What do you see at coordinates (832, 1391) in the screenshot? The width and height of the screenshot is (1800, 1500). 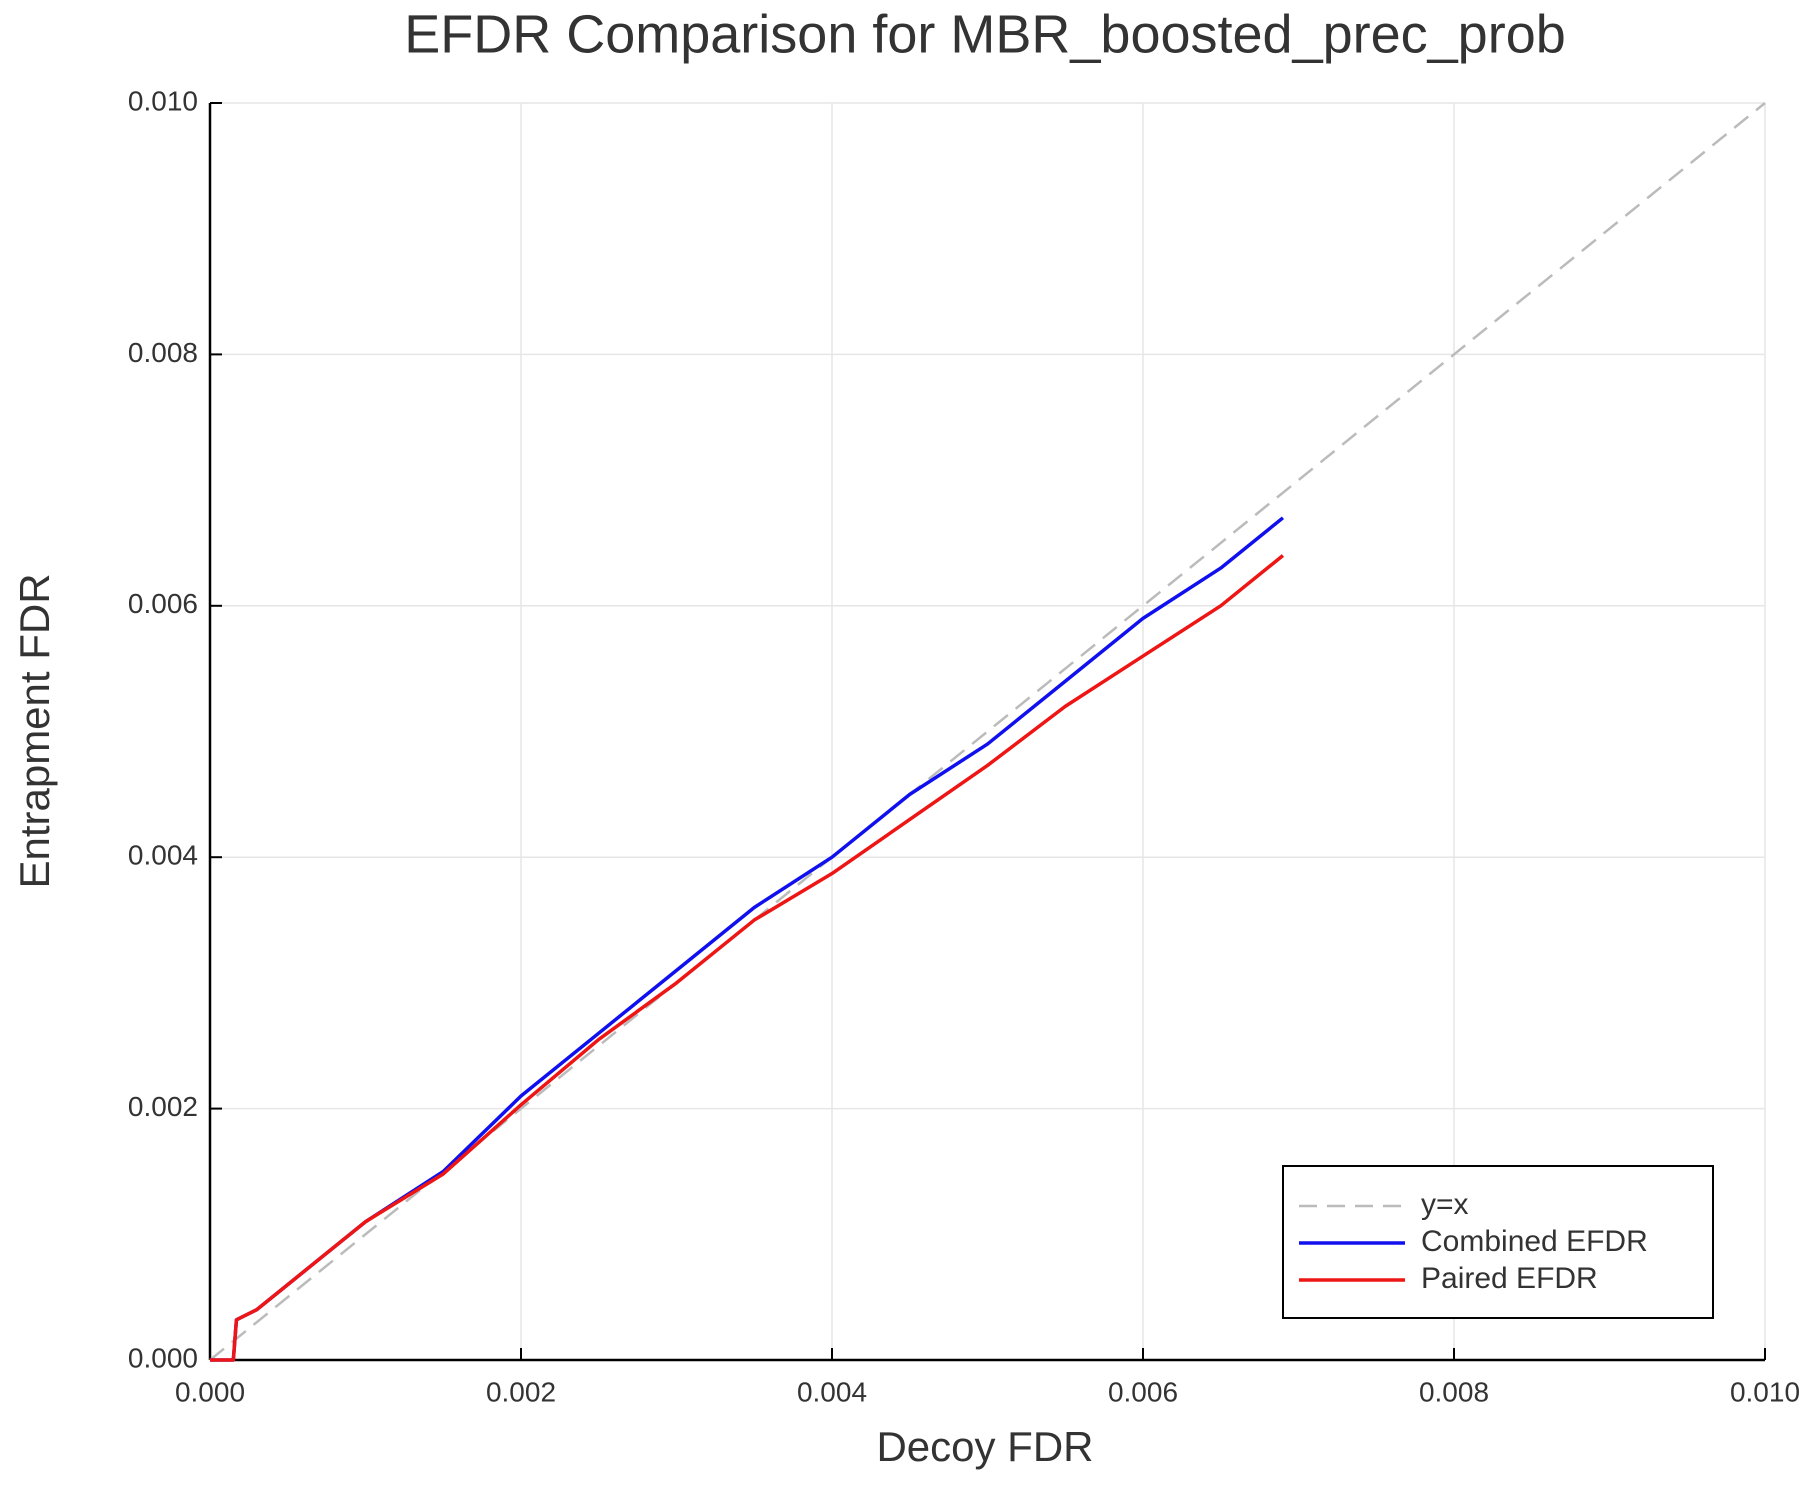 I see `x-tick-label: 0.004` at bounding box center [832, 1391].